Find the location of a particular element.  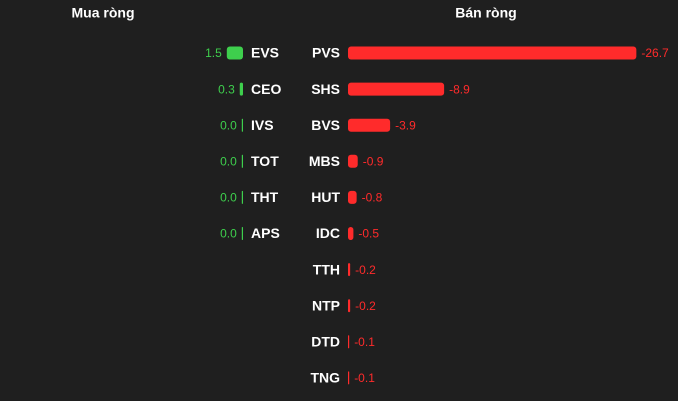

category-label: NTP is located at coordinates (326, 305).